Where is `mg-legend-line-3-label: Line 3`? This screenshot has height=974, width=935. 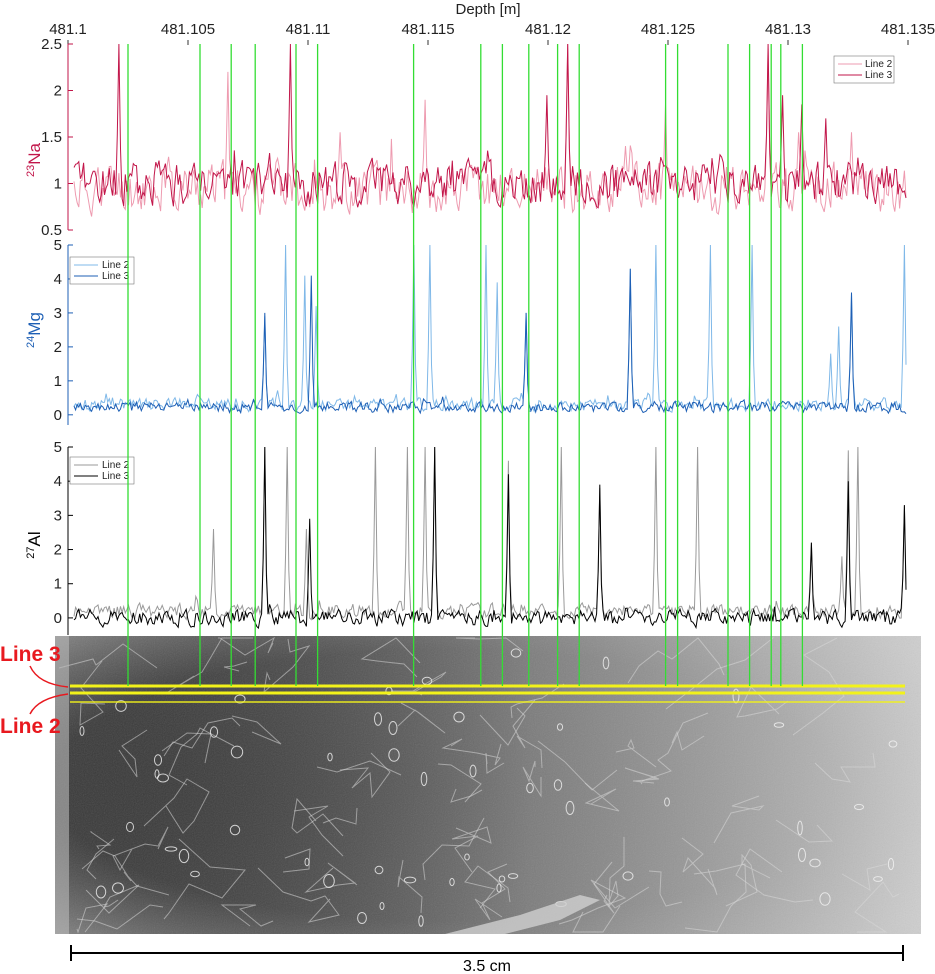
mg-legend-line-3-label: Line 3 is located at coordinates (116, 276).